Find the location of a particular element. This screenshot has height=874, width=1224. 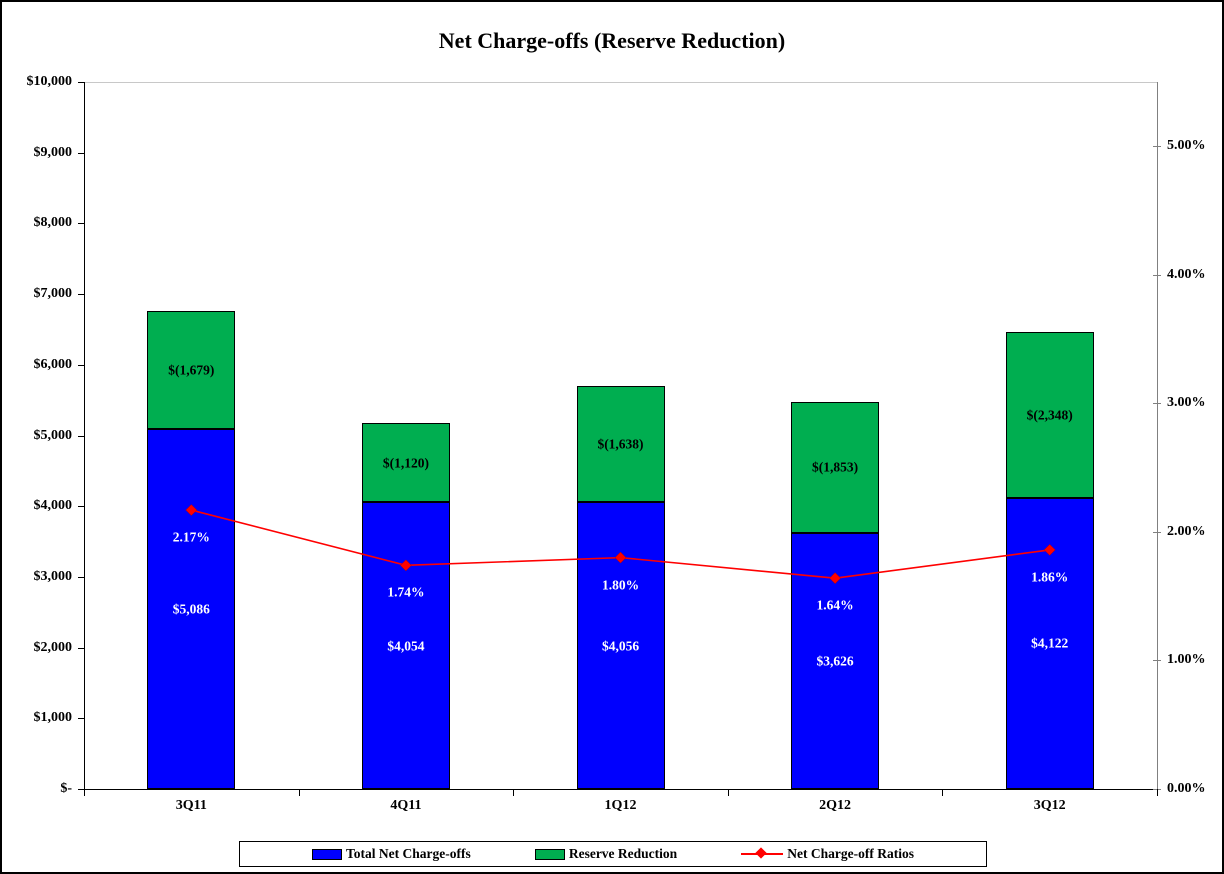

bar-segment-reserve-reduction-3Q11 is located at coordinates (191, 370).